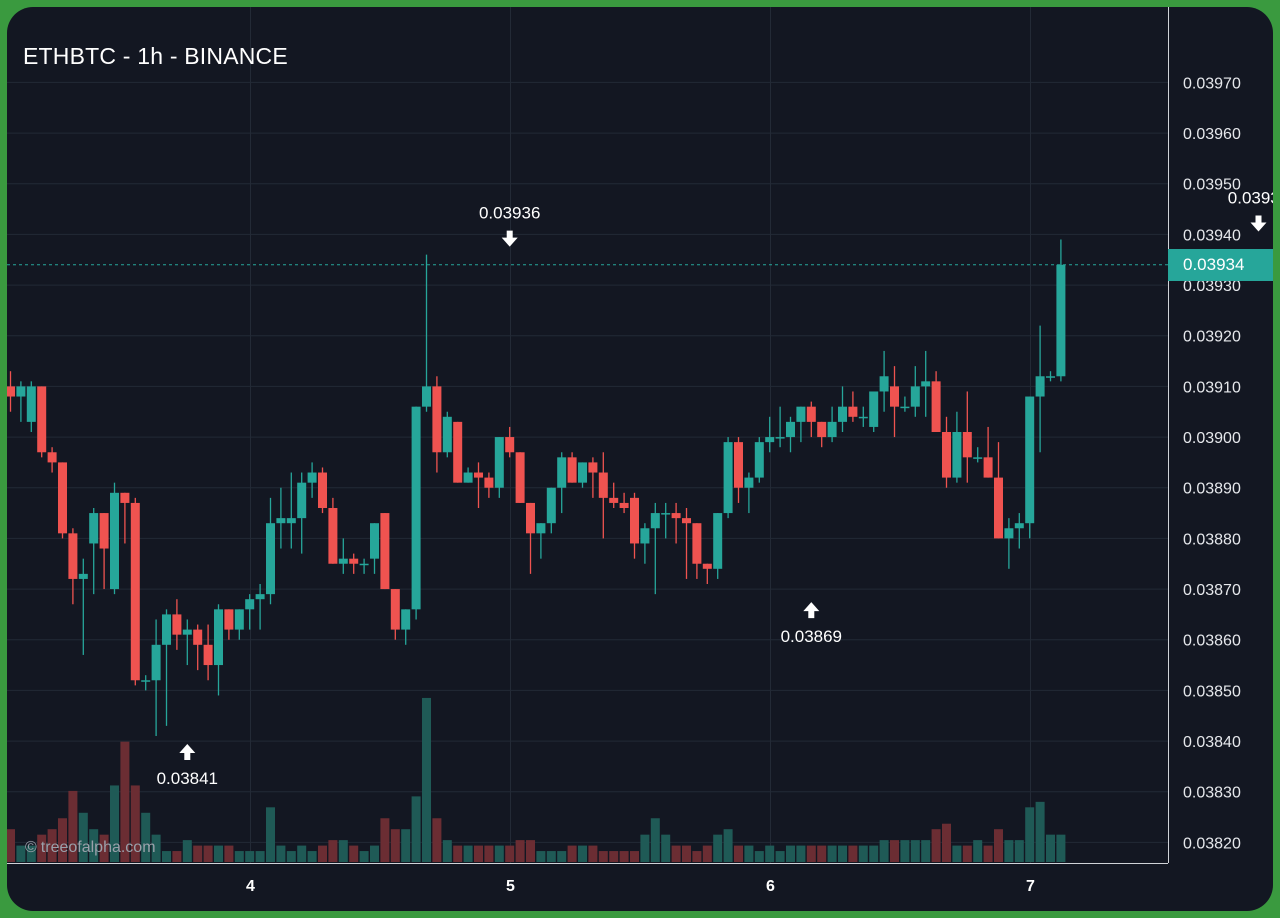 This screenshot has width=1280, height=918. I want to click on watermark-text: treeofalpha.com, so click(98, 847).